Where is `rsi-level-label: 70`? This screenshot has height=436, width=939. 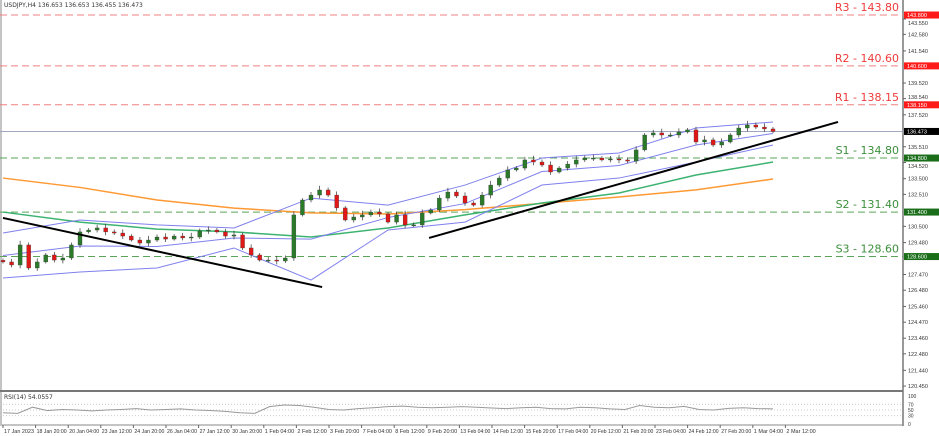 rsi-level-label: 70 is located at coordinates (911, 405).